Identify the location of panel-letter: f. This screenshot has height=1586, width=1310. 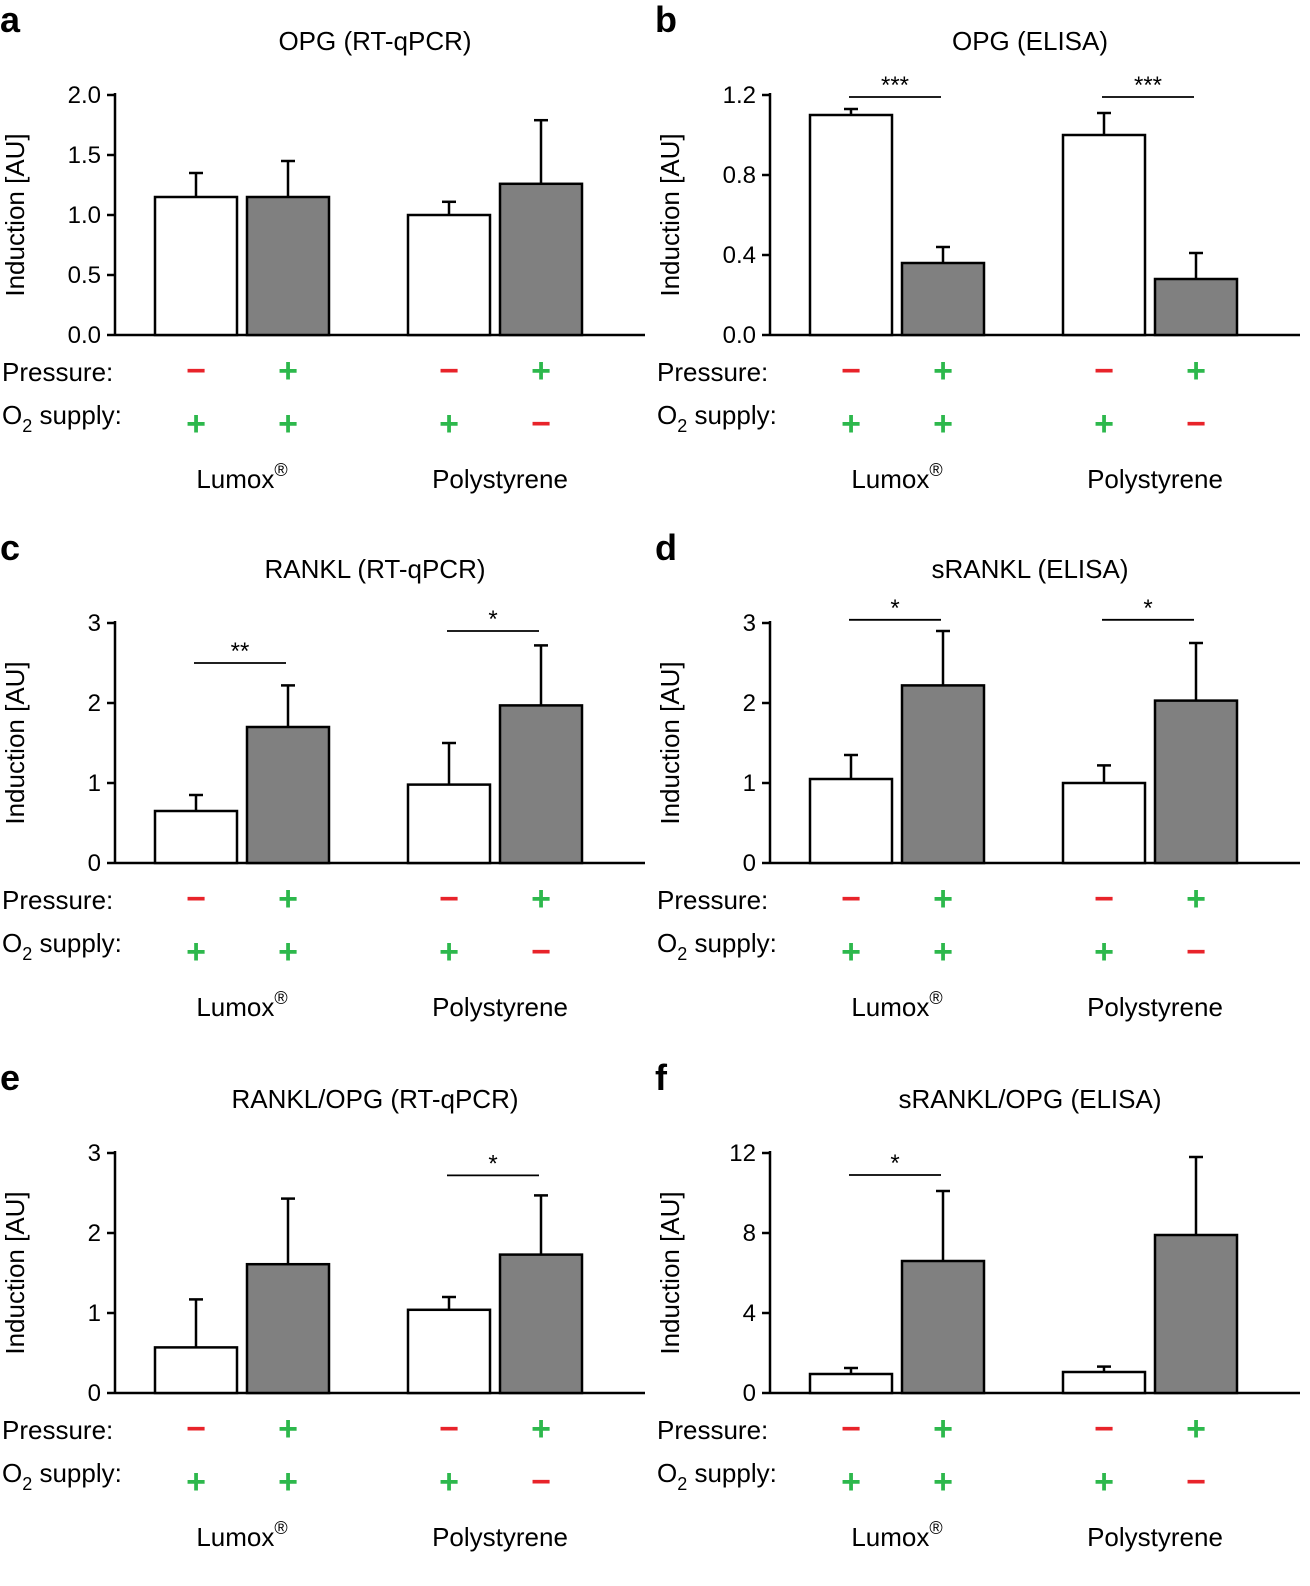
(661, 1078).